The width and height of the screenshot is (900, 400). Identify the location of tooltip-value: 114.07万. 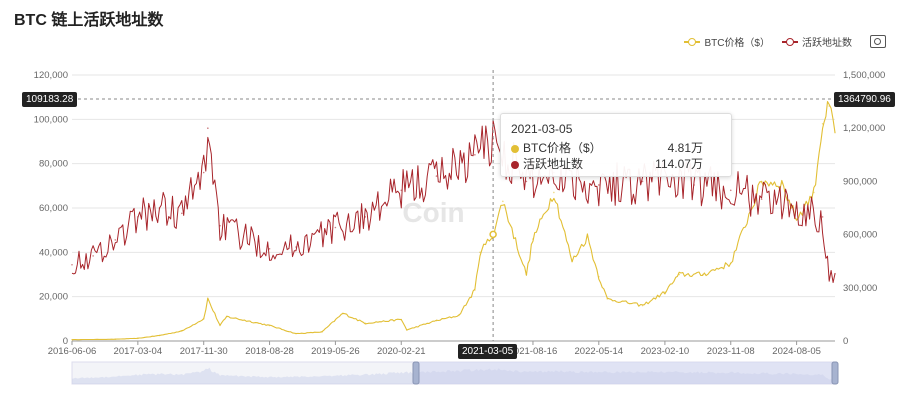
(679, 164).